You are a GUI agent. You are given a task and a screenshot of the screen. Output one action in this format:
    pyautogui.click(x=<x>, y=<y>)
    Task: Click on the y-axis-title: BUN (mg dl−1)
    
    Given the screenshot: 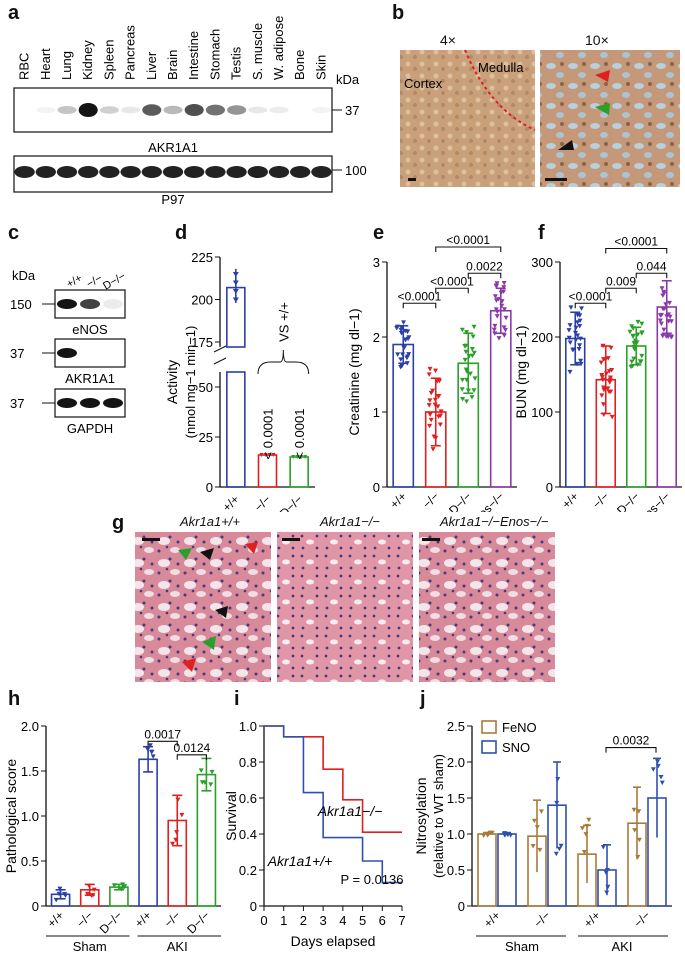 What is the action you would take?
    pyautogui.click(x=521, y=372)
    